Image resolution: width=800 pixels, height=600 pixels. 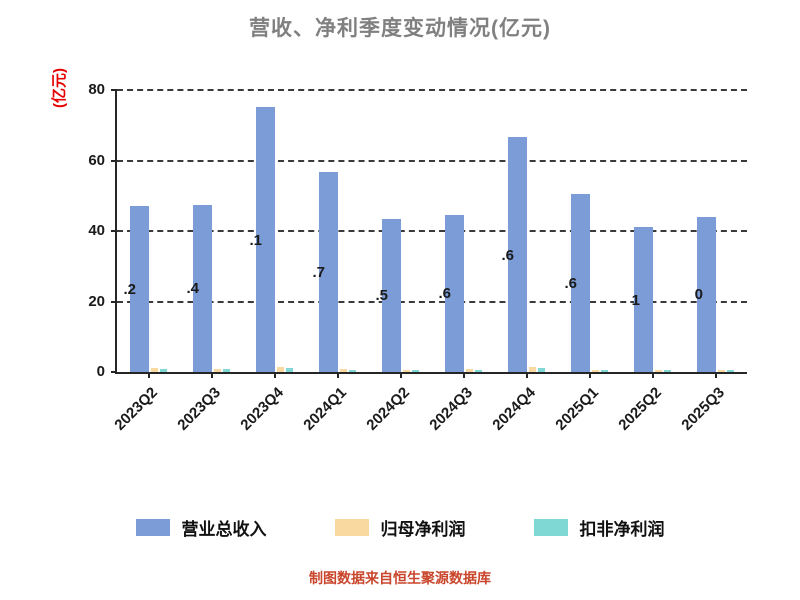 I want to click on bar-value-label: .1, so click(x=255, y=240).